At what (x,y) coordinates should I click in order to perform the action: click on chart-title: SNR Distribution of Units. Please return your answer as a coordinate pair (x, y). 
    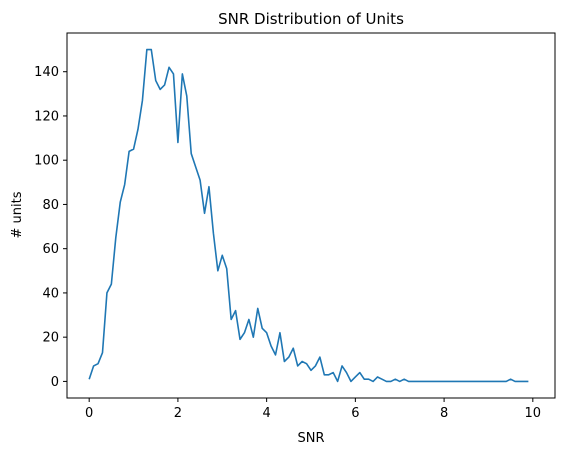
    Looking at the image, I should click on (311, 19).